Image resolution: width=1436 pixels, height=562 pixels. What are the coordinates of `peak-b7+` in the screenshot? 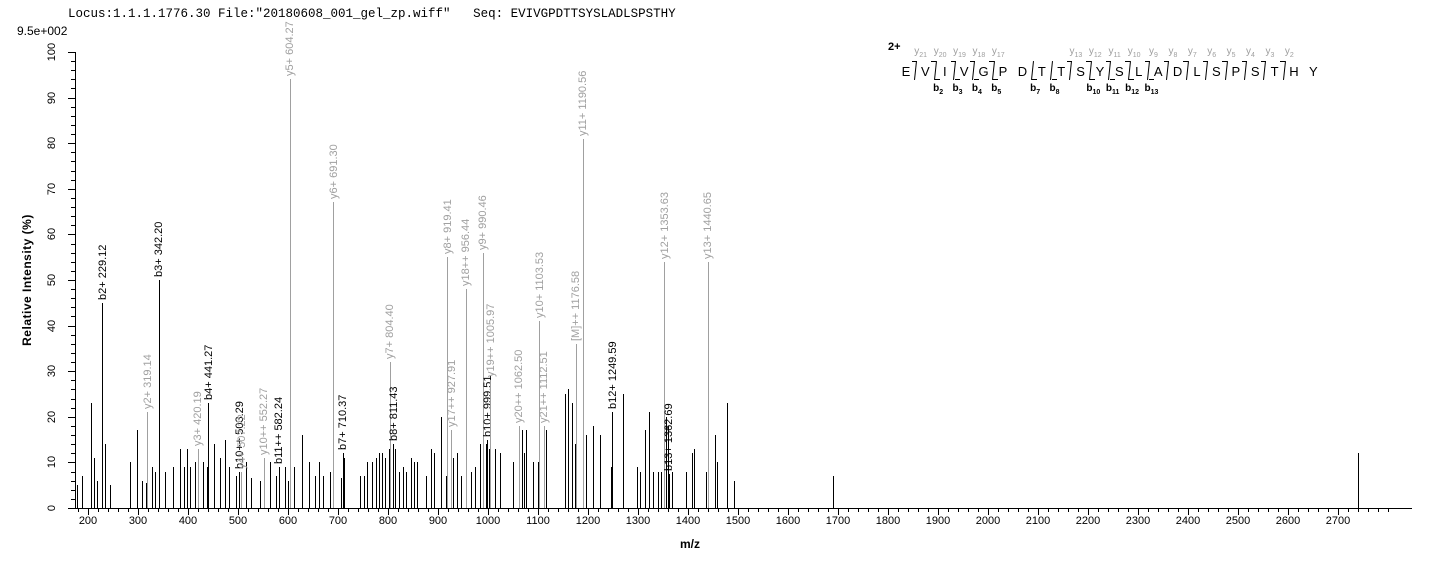 It's located at (343, 480).